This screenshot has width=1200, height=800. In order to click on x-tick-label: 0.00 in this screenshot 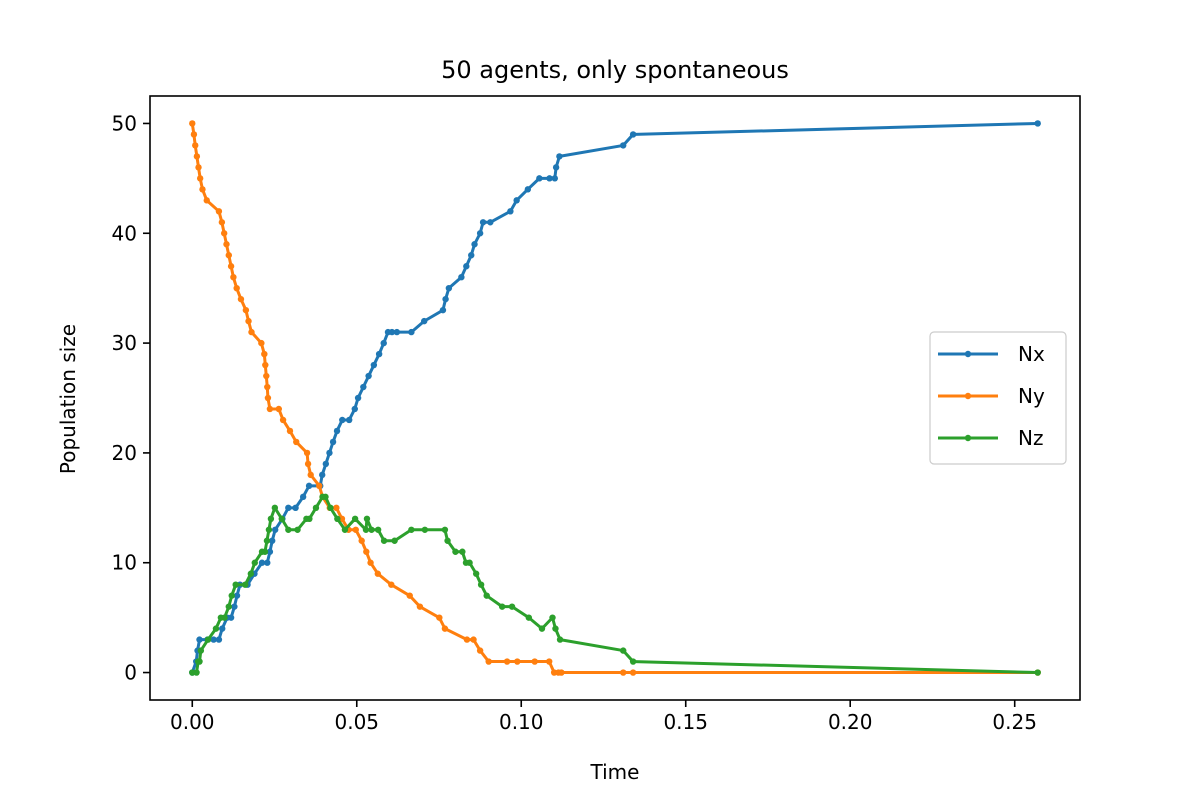, I will do `click(192, 722)`.